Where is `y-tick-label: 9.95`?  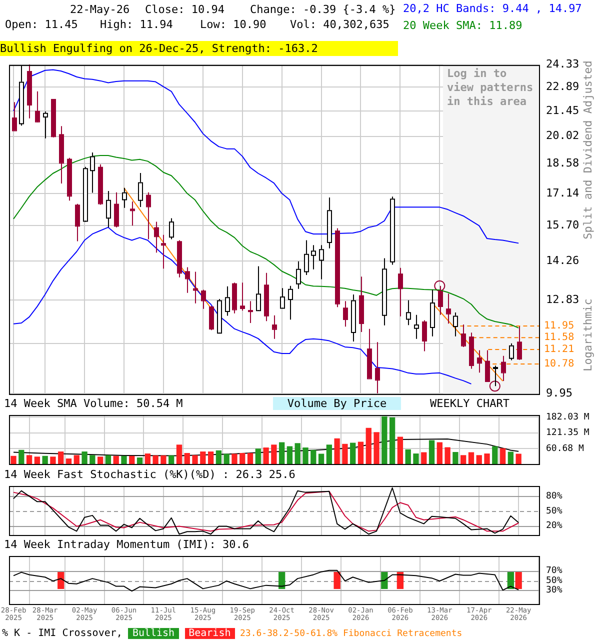 y-tick-label: 9.95 is located at coordinates (559, 393).